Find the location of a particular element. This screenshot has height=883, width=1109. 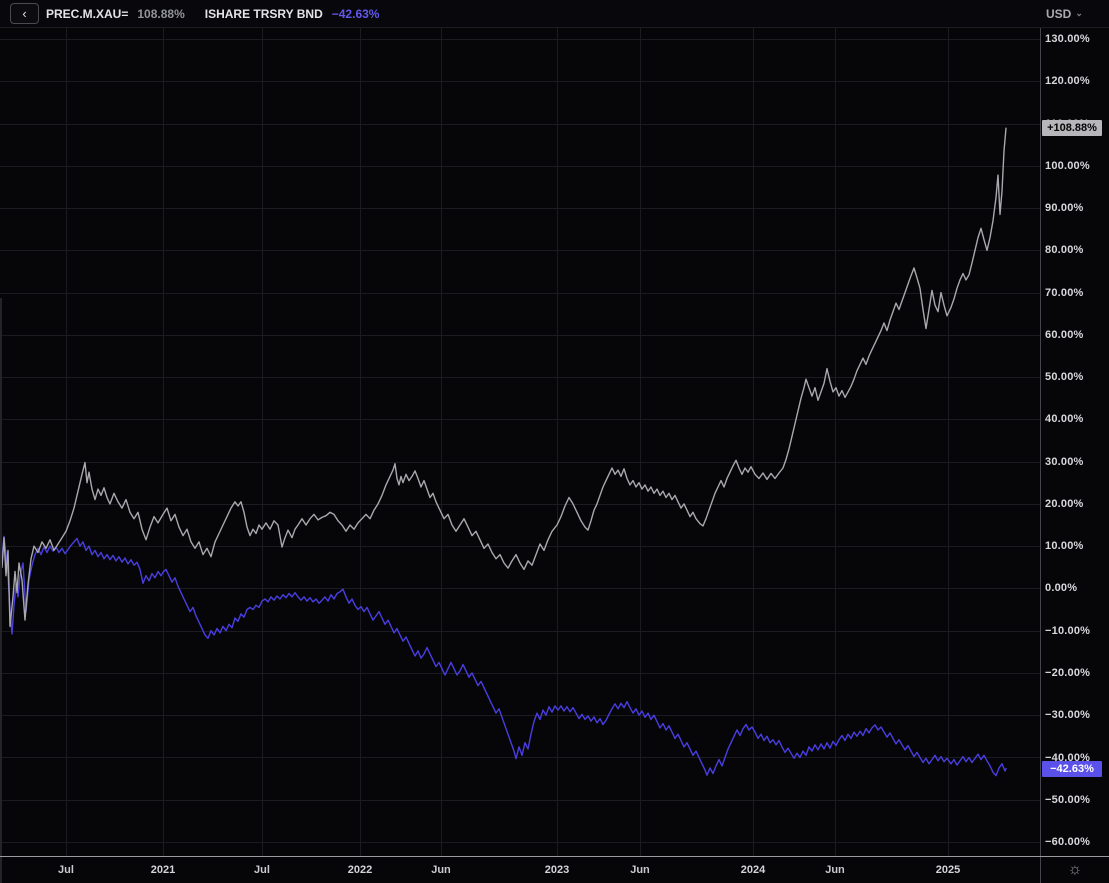

x-tick-label: 2022 is located at coordinates (360, 870).